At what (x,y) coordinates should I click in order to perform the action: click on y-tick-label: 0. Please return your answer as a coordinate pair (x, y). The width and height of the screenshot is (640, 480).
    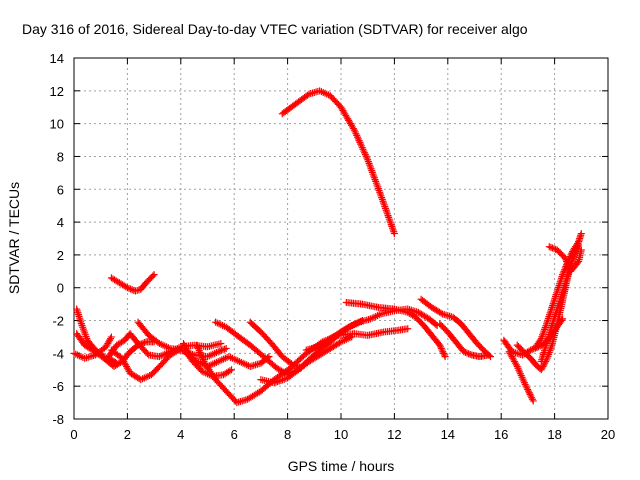
    Looking at the image, I should click on (60, 288).